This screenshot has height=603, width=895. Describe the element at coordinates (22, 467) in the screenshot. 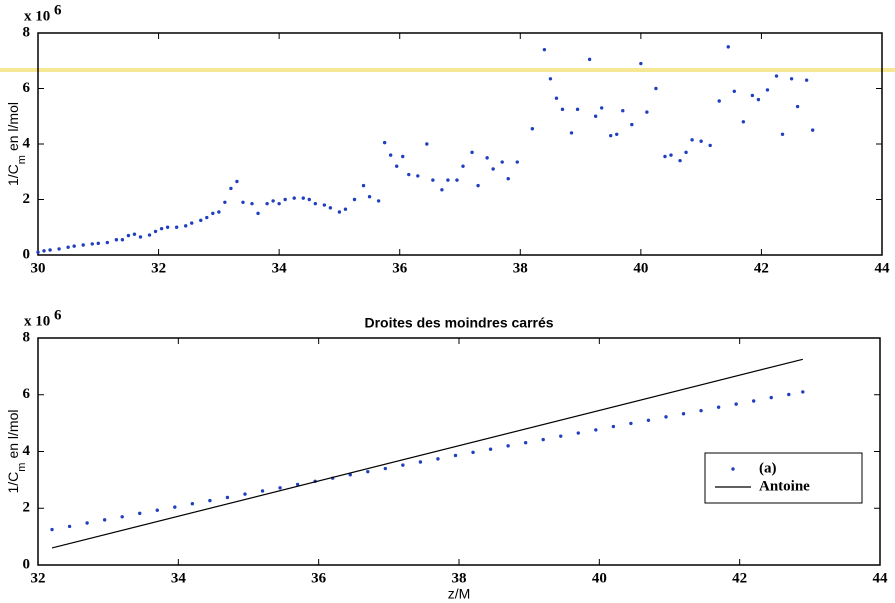

I see `y-label-sub: m` at that location.